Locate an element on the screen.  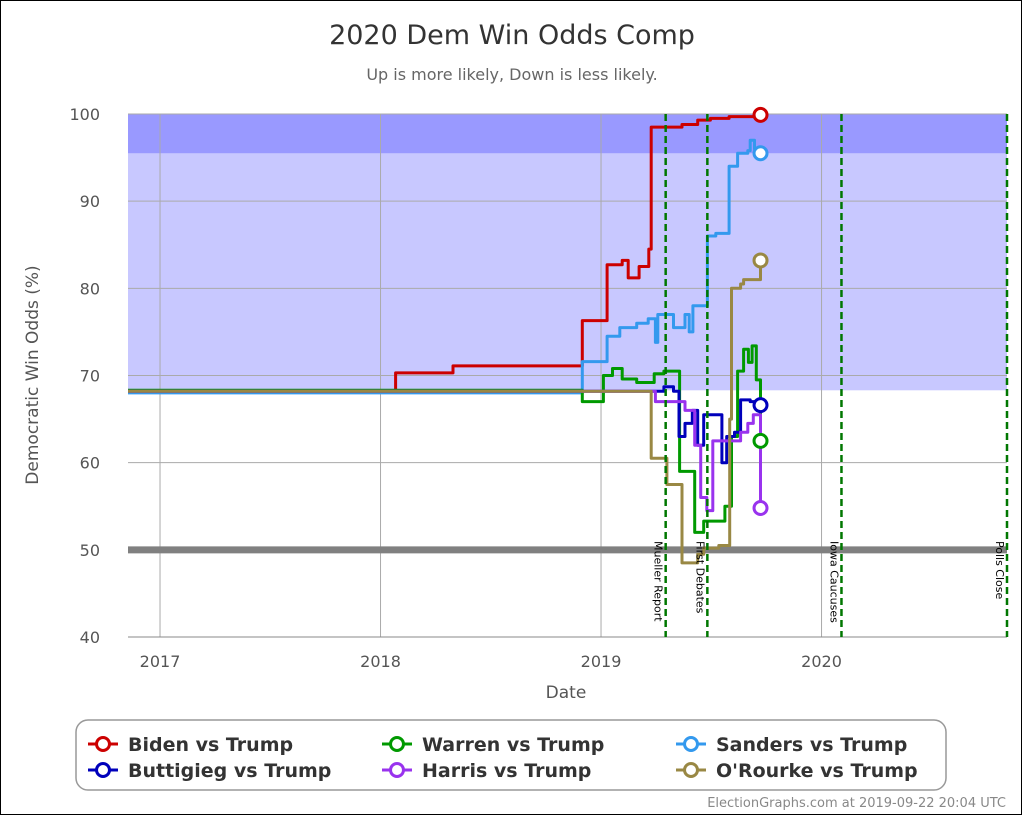
y-tick-label-70: 70 is located at coordinates (90, 376).